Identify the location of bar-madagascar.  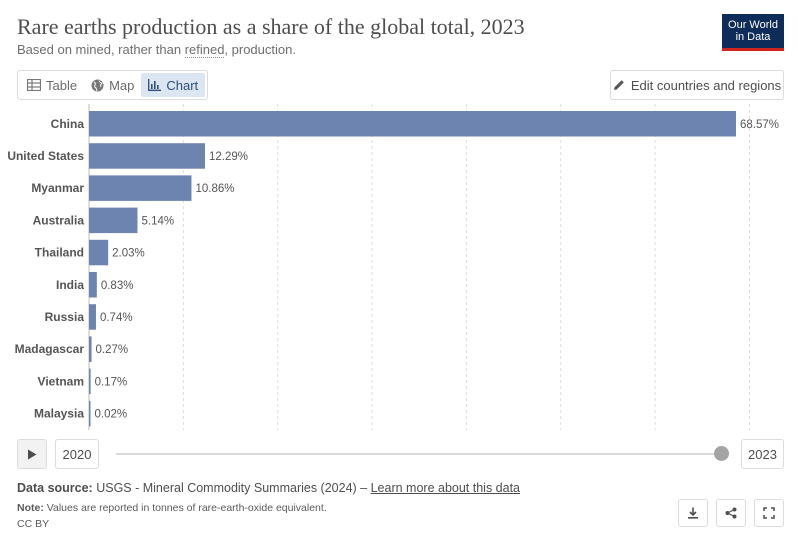
(90, 349).